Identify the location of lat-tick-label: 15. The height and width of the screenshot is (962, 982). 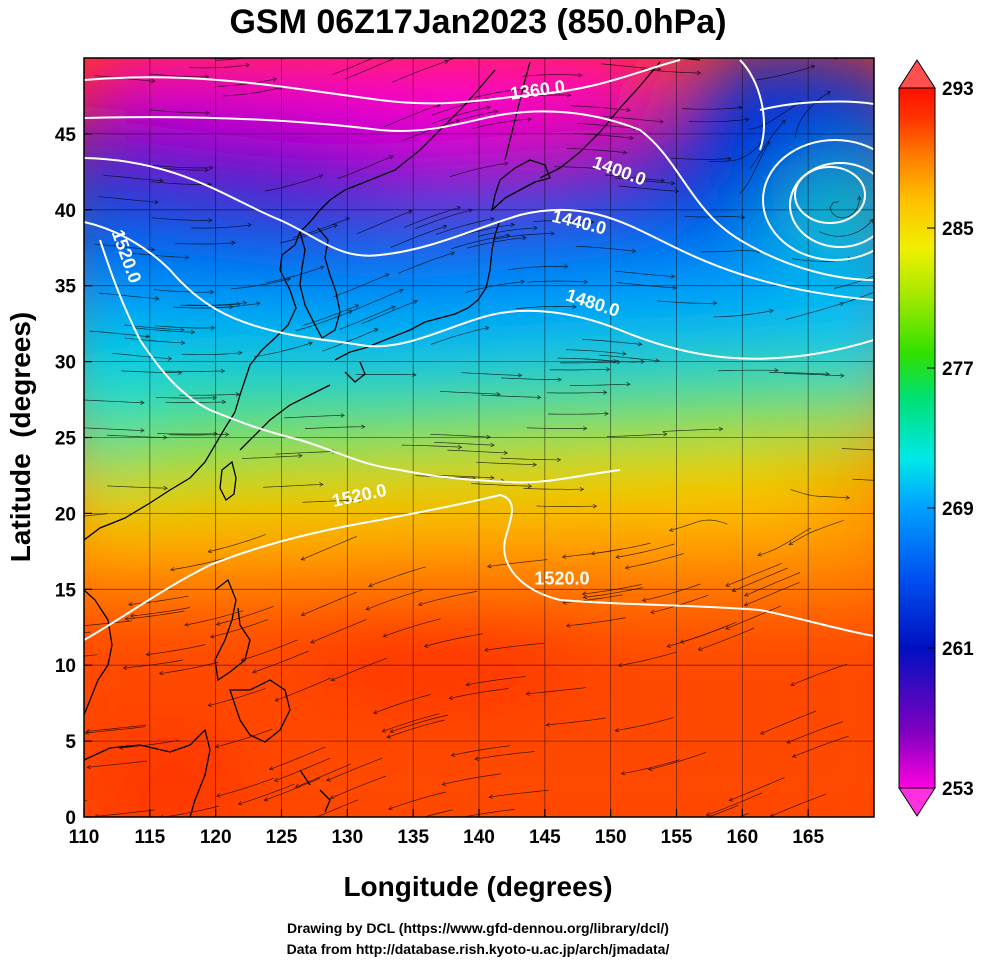
(66, 590).